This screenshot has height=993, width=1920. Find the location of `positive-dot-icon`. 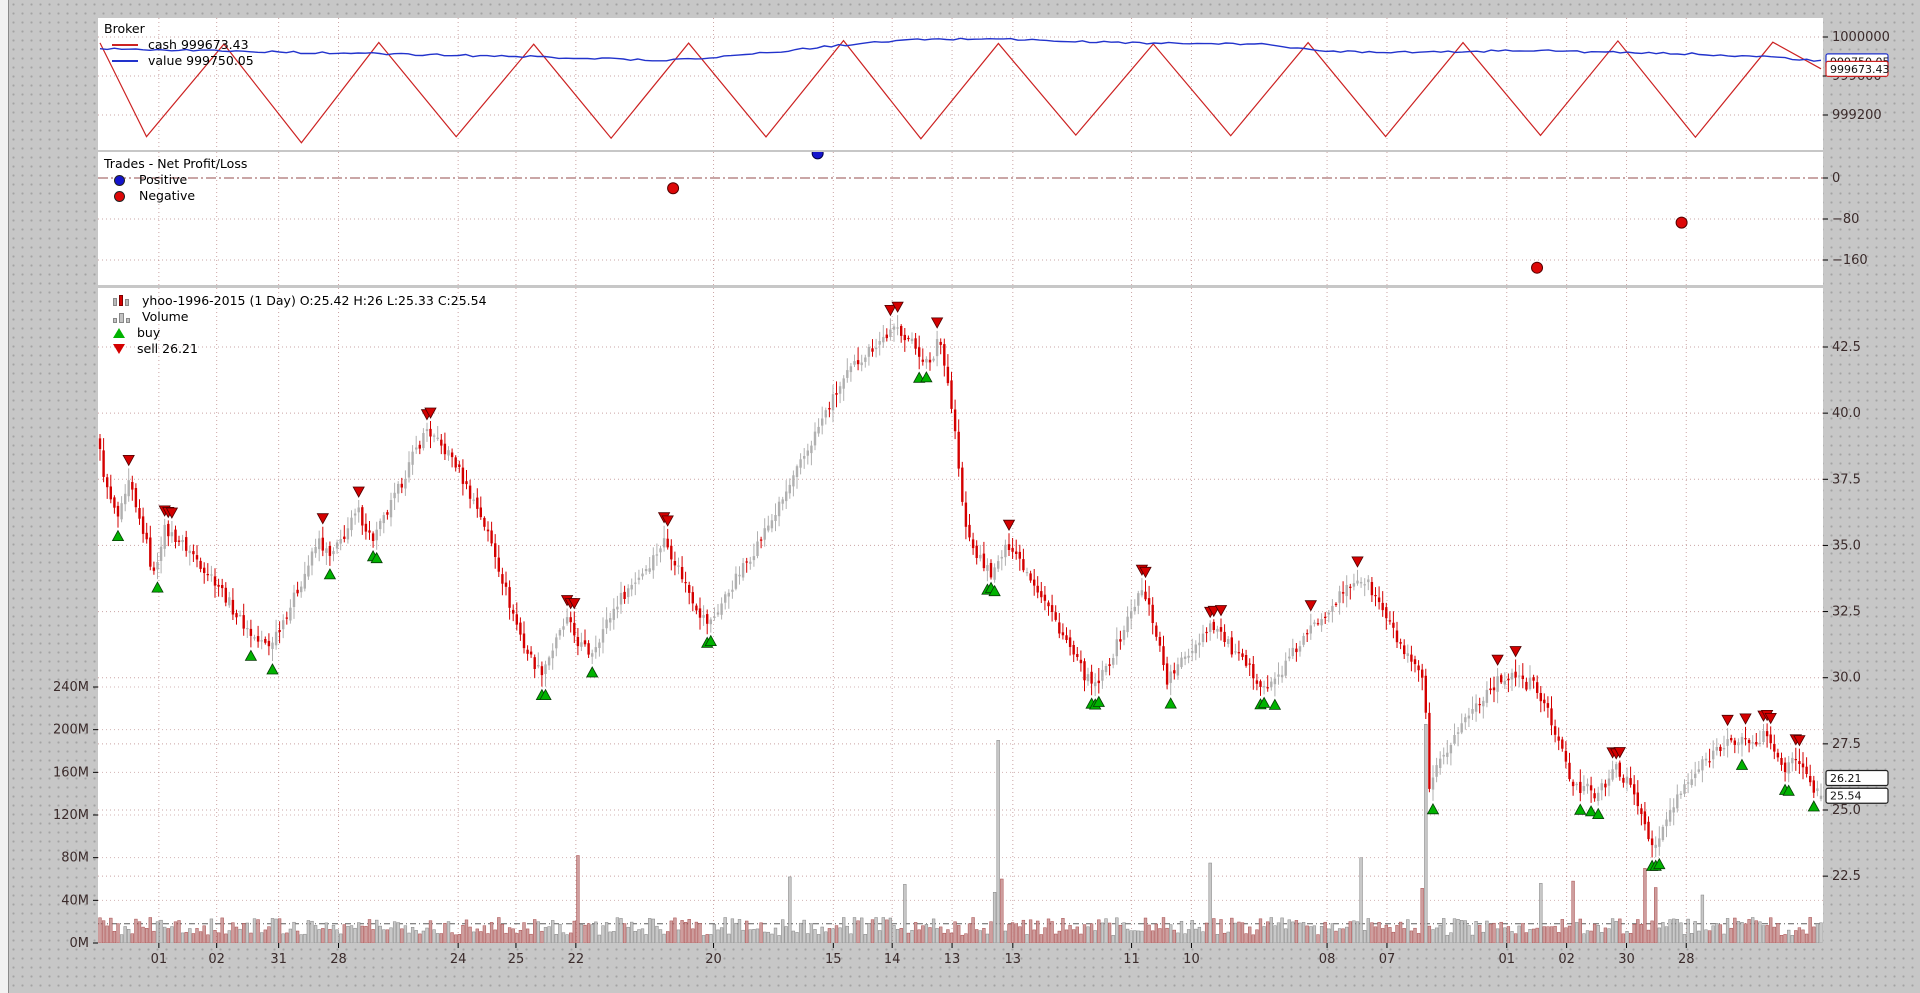

positive-dot-icon is located at coordinates (119, 180).